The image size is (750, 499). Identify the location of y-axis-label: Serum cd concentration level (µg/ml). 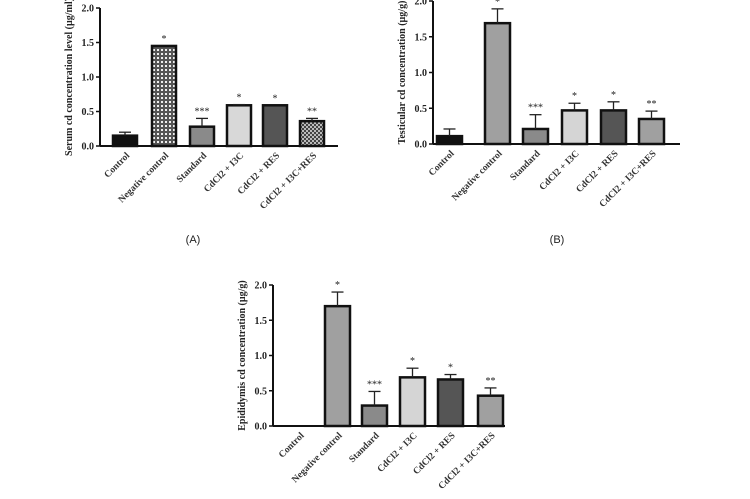
(69, 78).